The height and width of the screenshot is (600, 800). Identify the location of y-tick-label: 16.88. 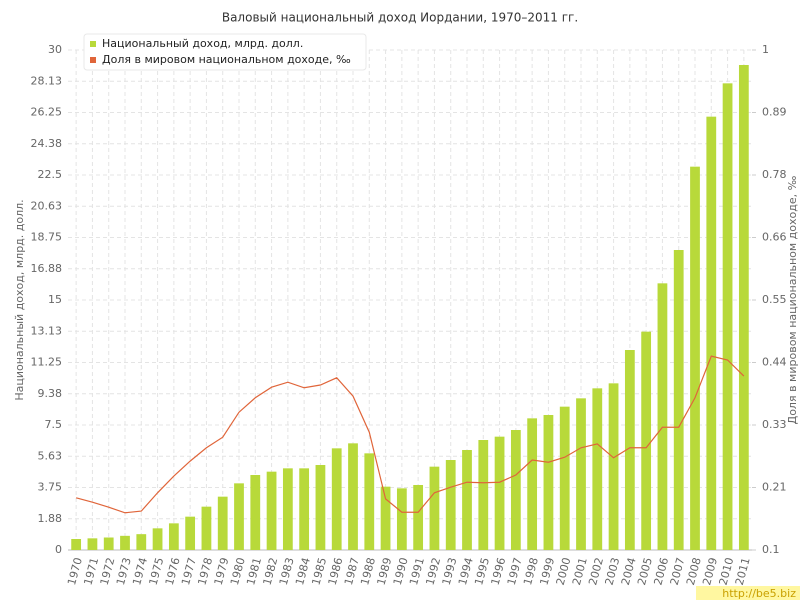
(47, 268).